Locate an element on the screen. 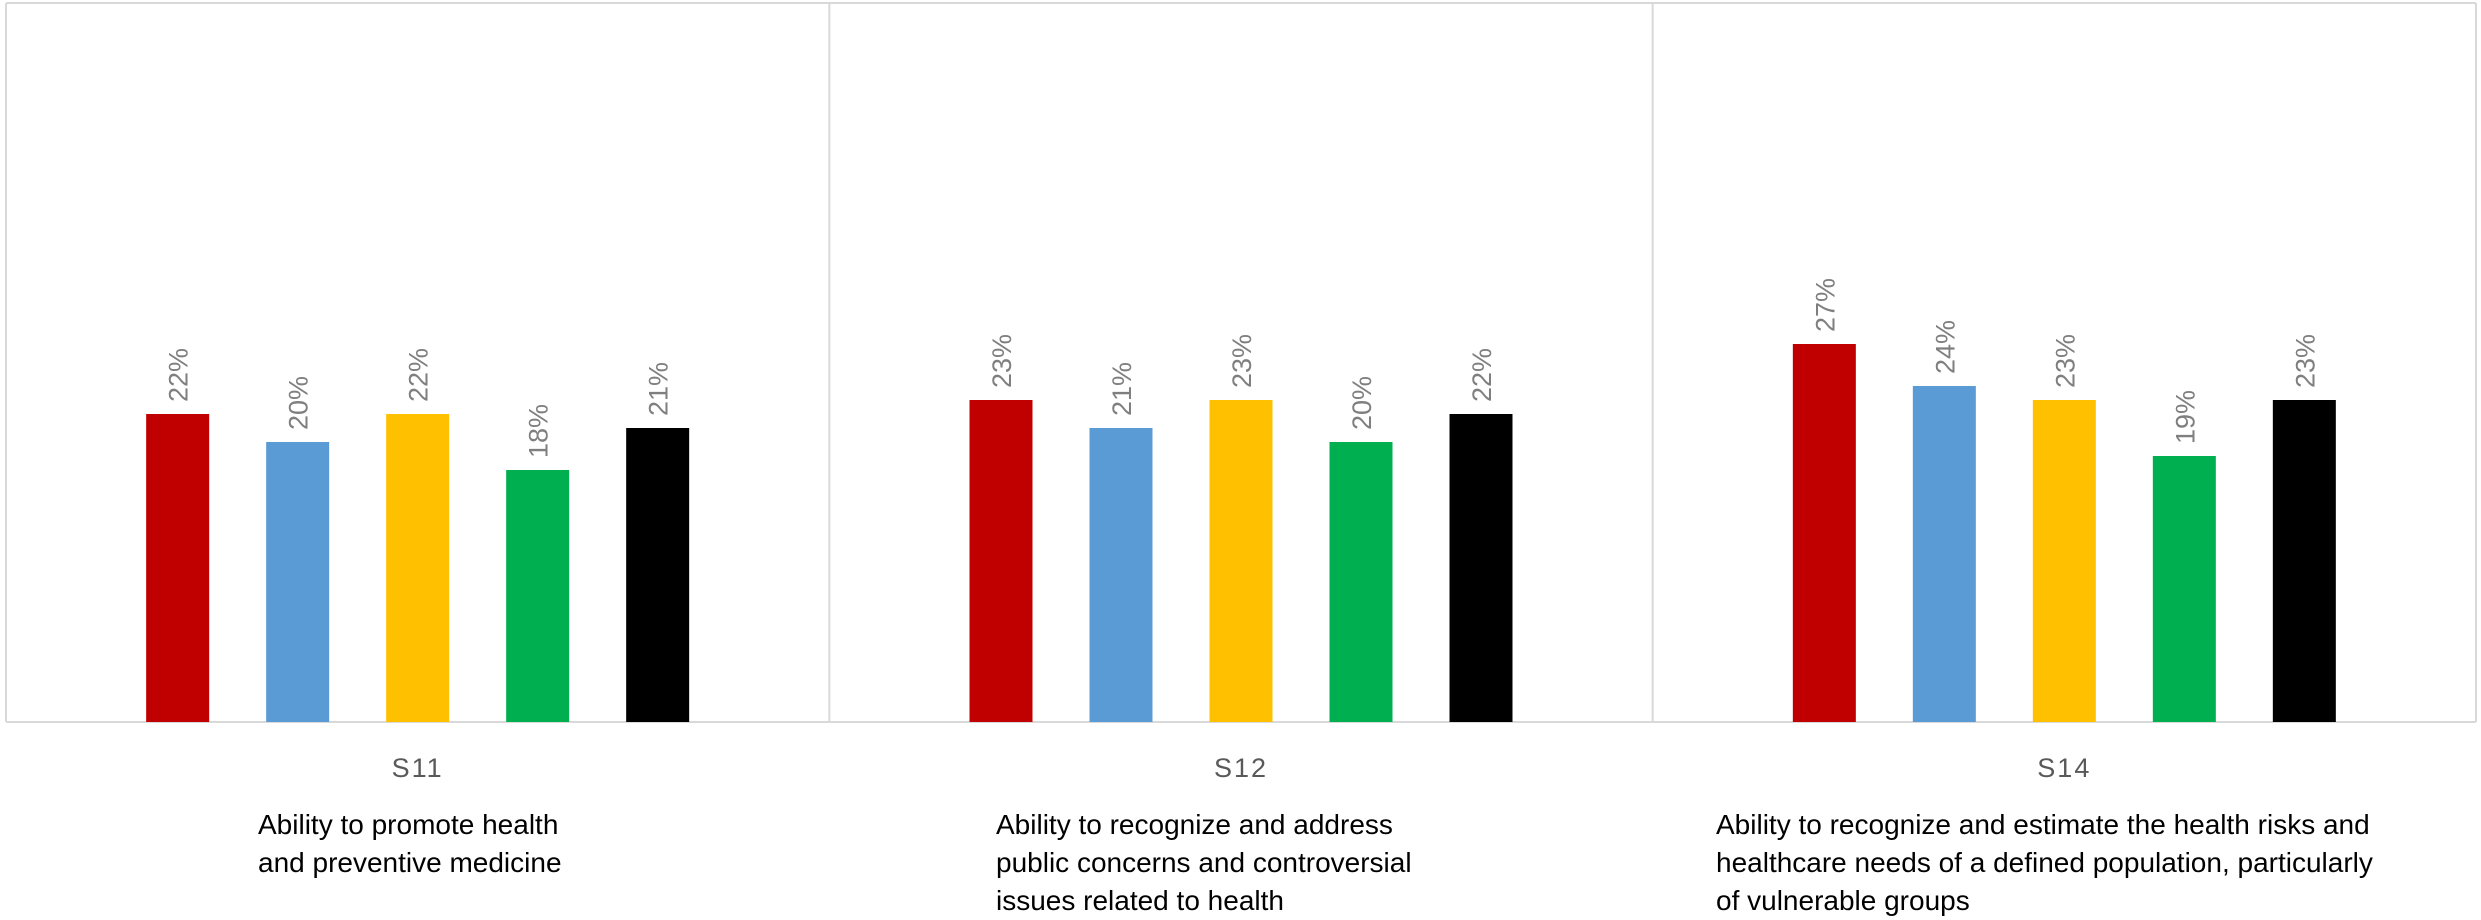 This screenshot has width=2481, height=920. data-label: 24% is located at coordinates (1945, 347).